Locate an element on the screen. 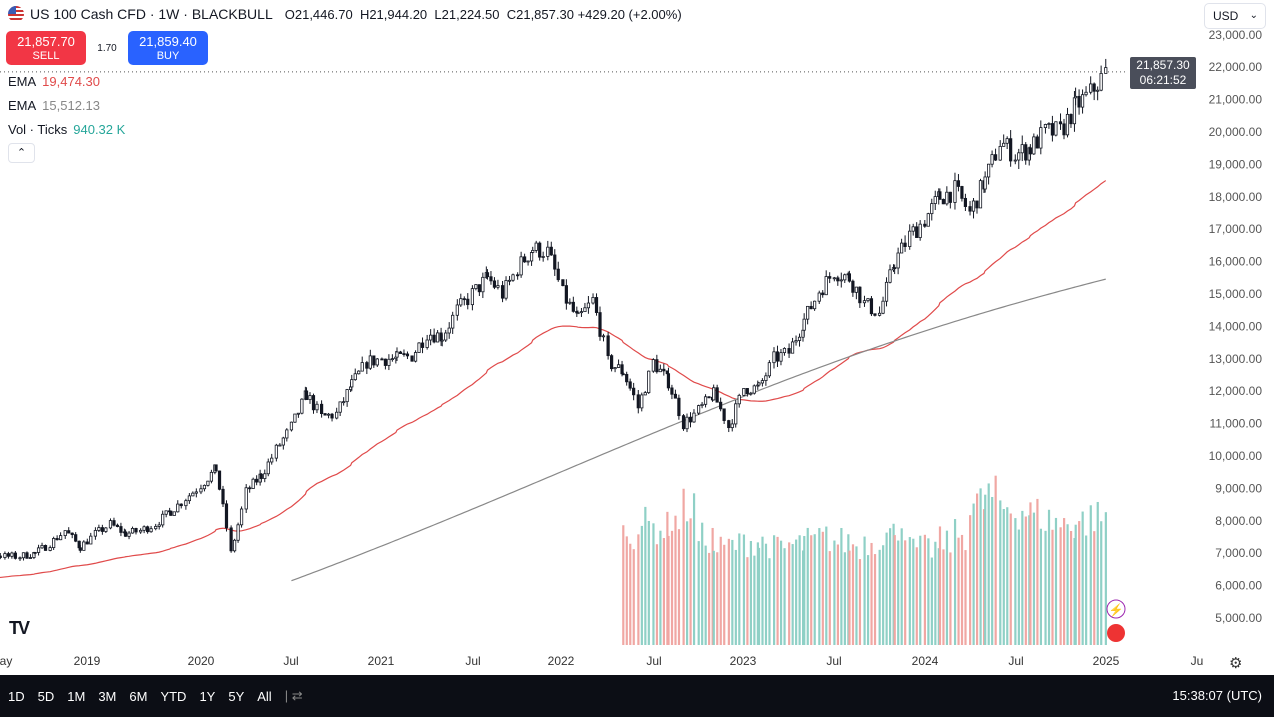 The image size is (1274, 717). tradingview-logo: TV is located at coordinates (19, 628).